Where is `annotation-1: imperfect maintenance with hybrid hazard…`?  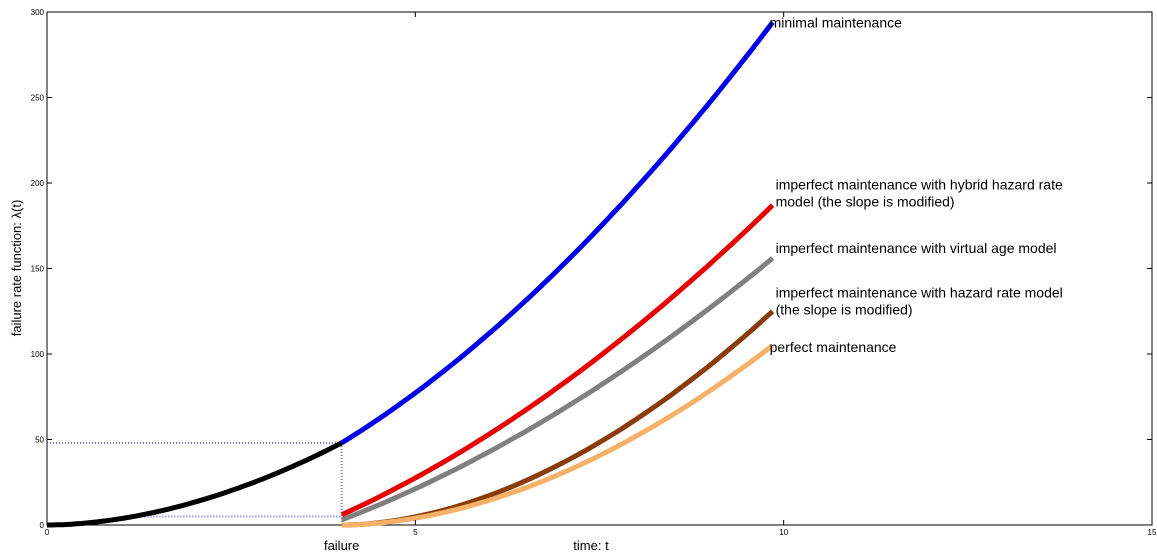 annotation-1: imperfect maintenance with hybrid hazard… is located at coordinates (919, 193).